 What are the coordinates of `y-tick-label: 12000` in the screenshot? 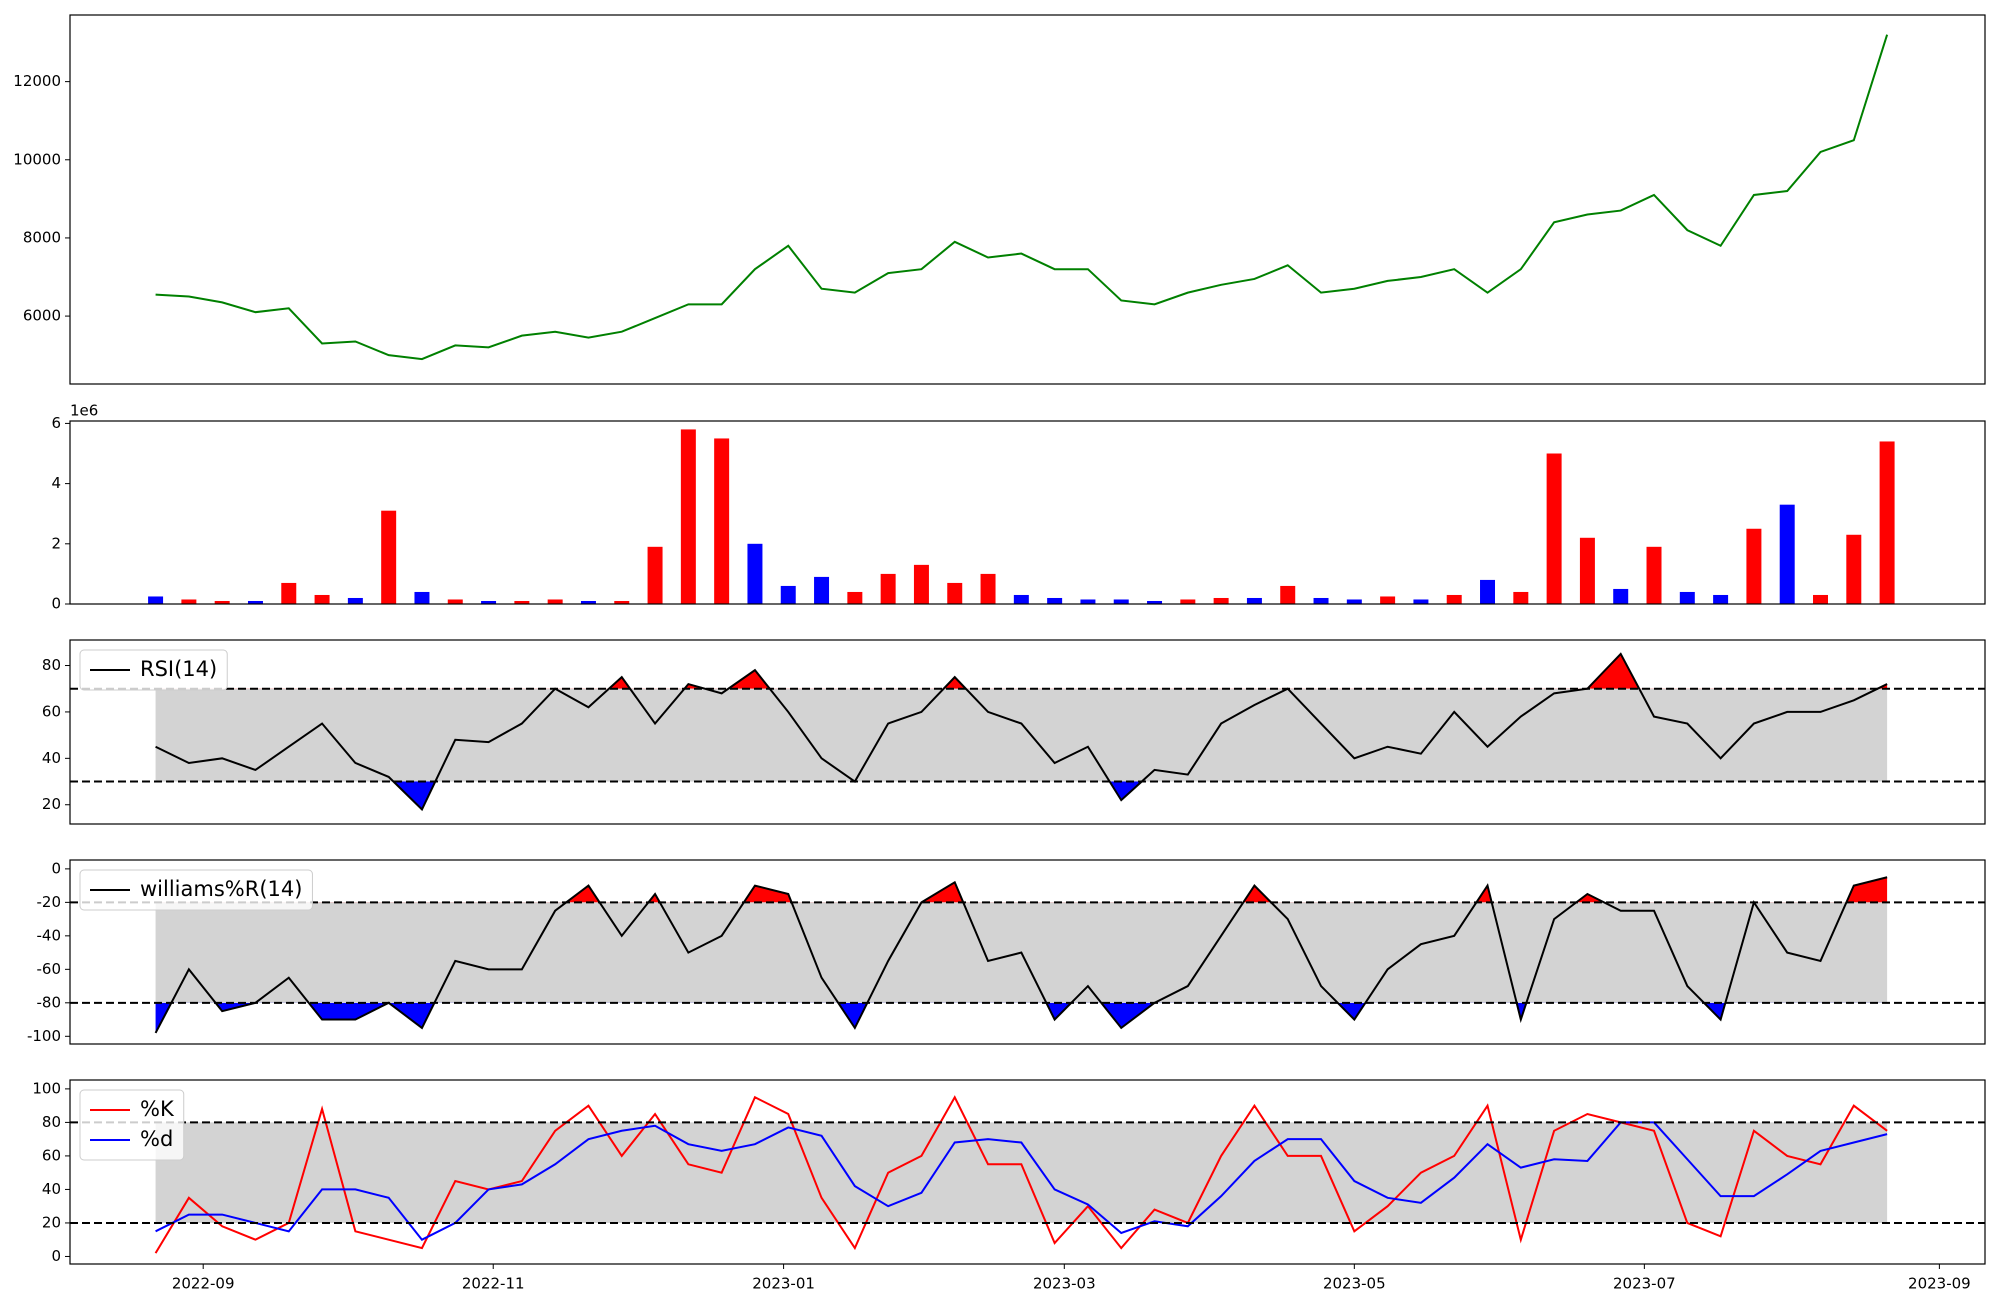 It's located at (37, 81).